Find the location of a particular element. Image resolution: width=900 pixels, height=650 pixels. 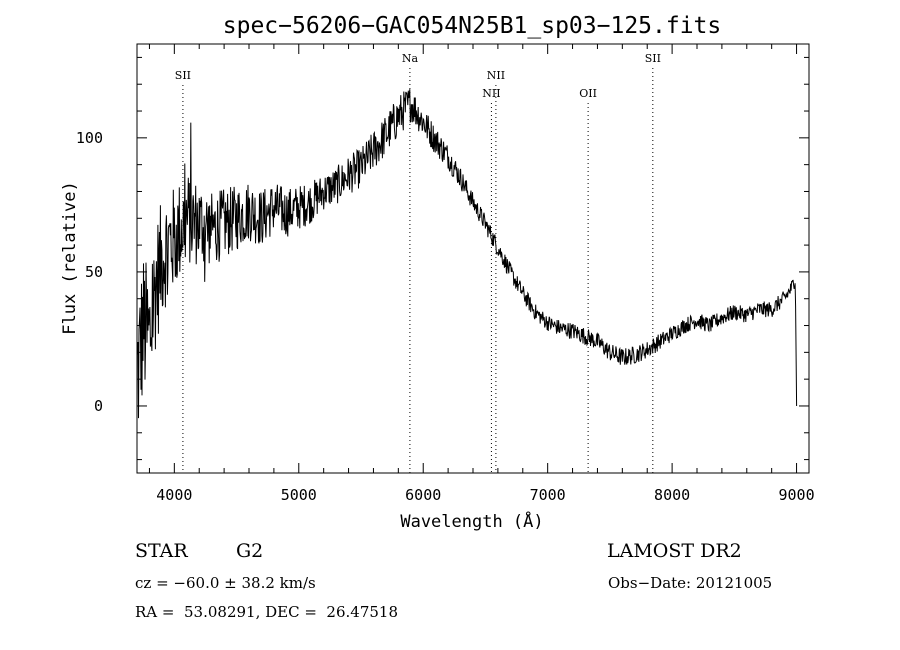

y-tick-label: 0 is located at coordinates (98, 406).